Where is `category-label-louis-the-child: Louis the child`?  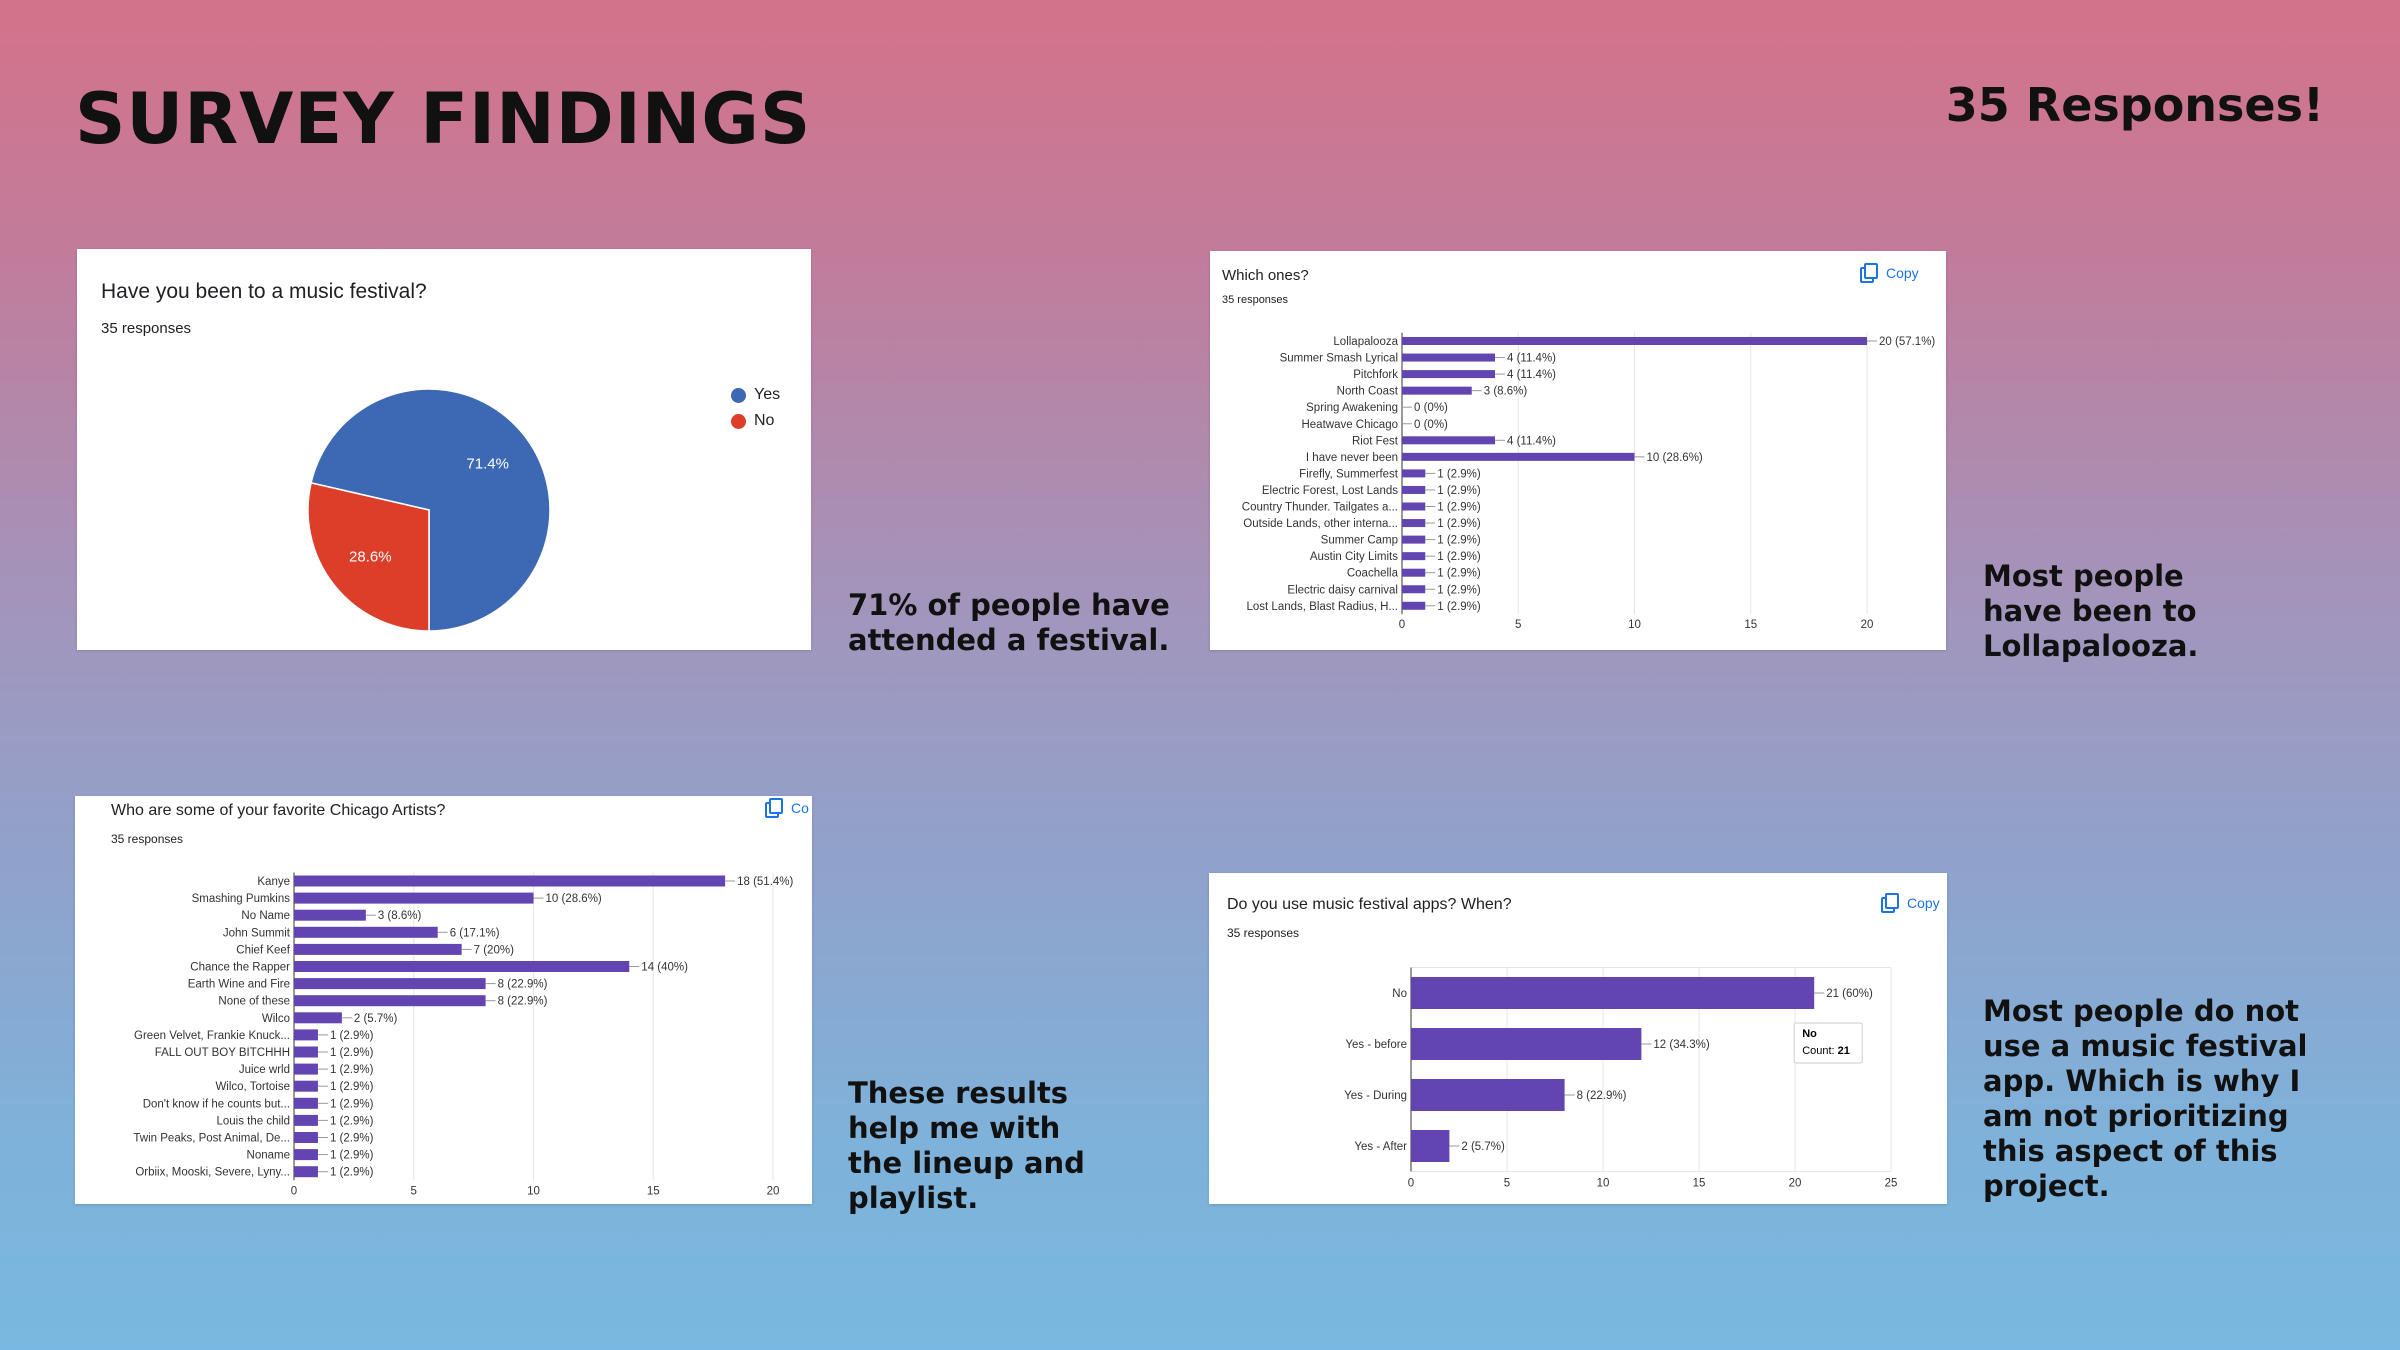
category-label-louis-the-child: Louis the child is located at coordinates (253, 1121).